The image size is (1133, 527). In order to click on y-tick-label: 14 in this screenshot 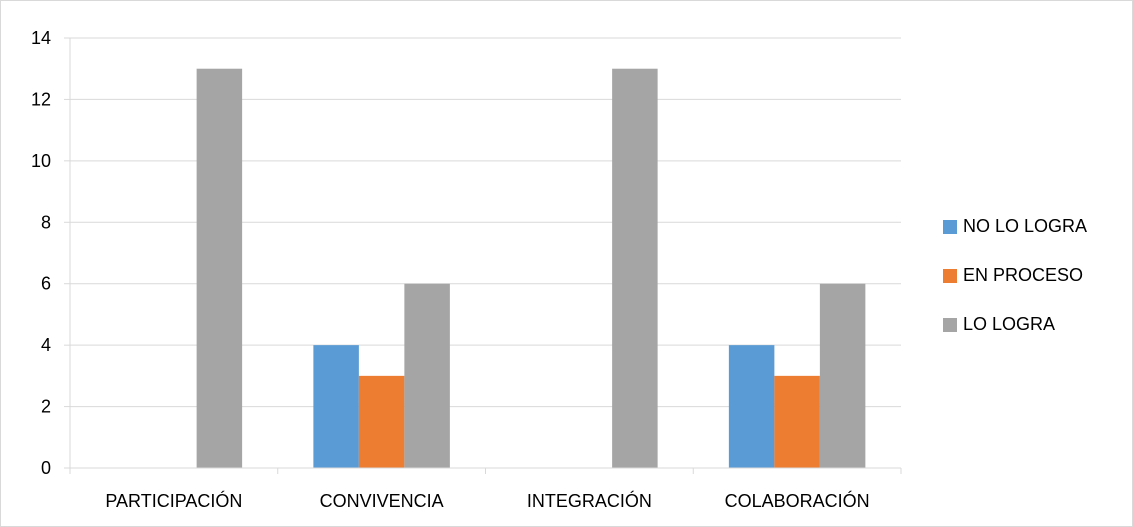, I will do `click(41, 38)`.